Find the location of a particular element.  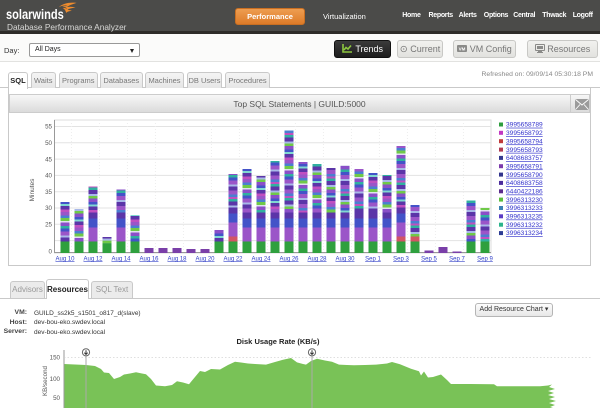

svg-text: 6408683757 is located at coordinates (524, 158).